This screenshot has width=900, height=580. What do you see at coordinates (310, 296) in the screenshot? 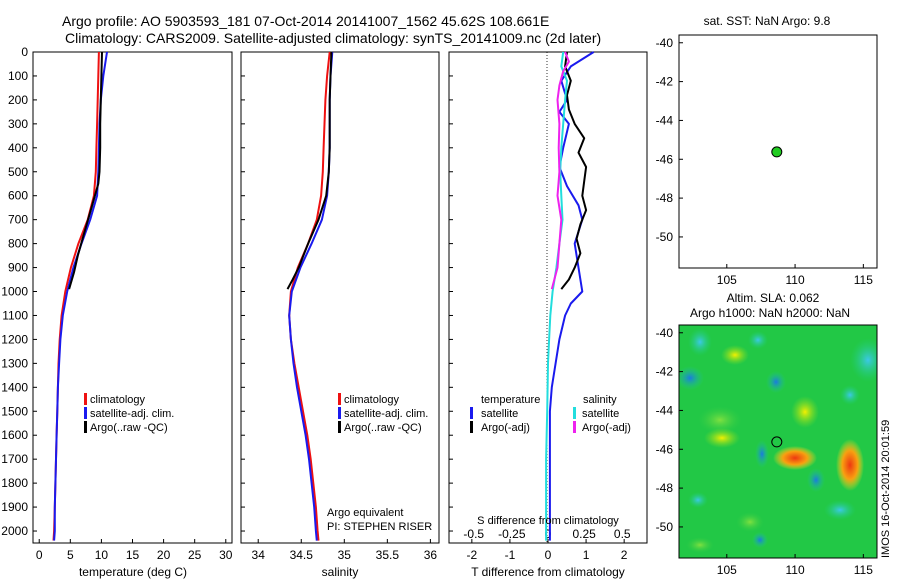
I see `salinity-lines` at bounding box center [310, 296].